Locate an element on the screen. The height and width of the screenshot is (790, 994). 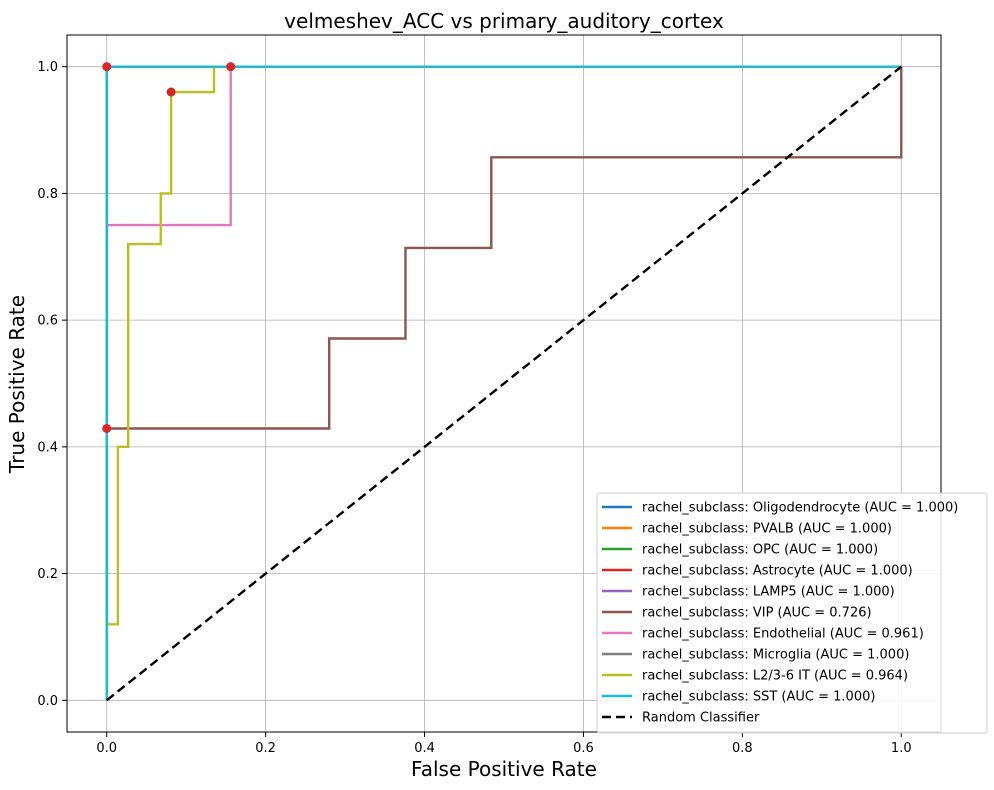
legend-label-5: rachel_subclass: VIP (AUC = 0.726) is located at coordinates (757, 613).